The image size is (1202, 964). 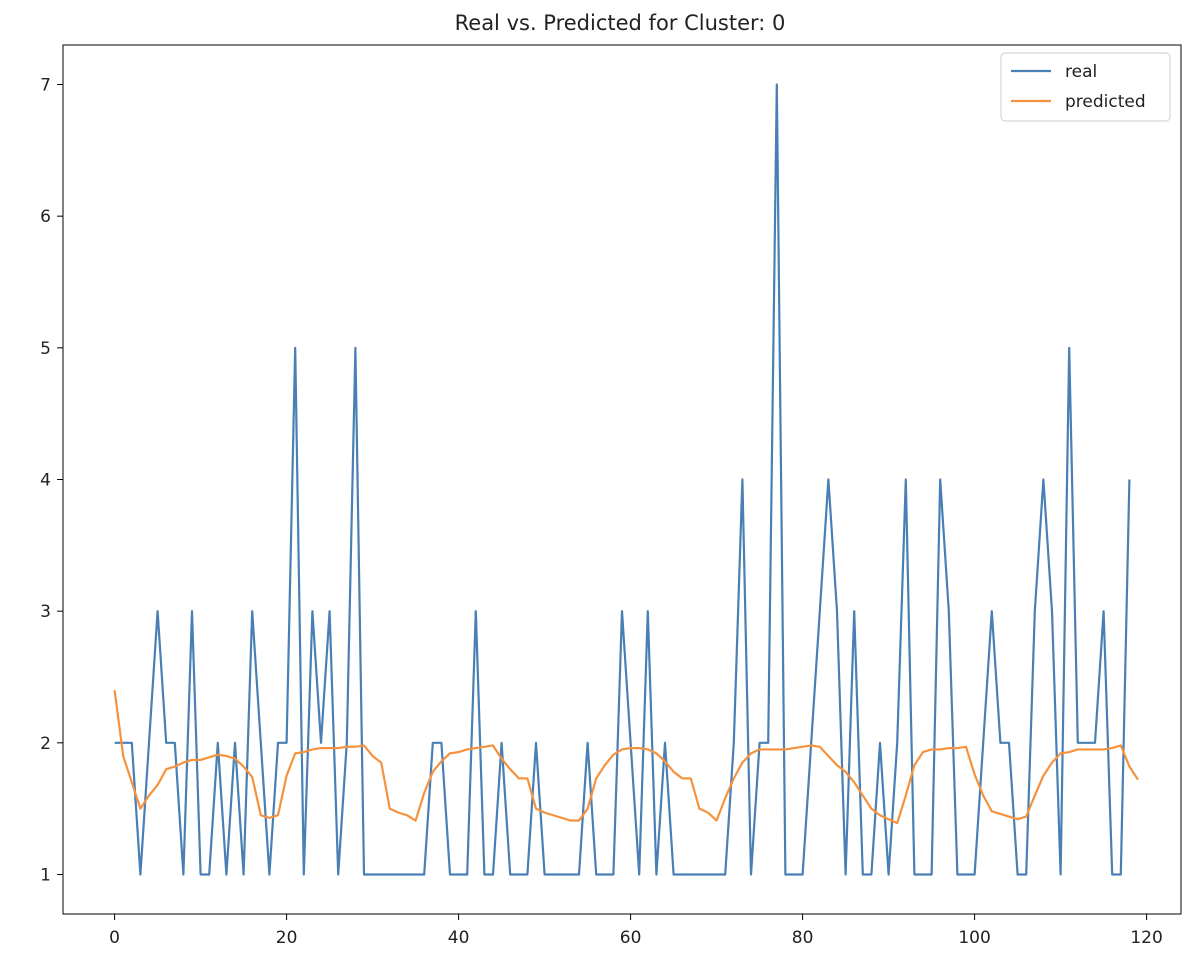 I want to click on legend-label-real: real, so click(x=1081, y=72).